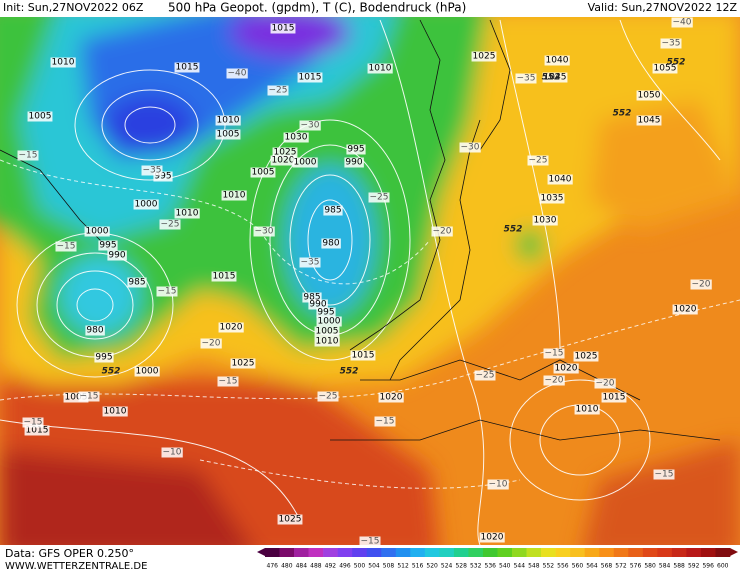  I want to click on legend-tick-label: 480, so click(287, 566).